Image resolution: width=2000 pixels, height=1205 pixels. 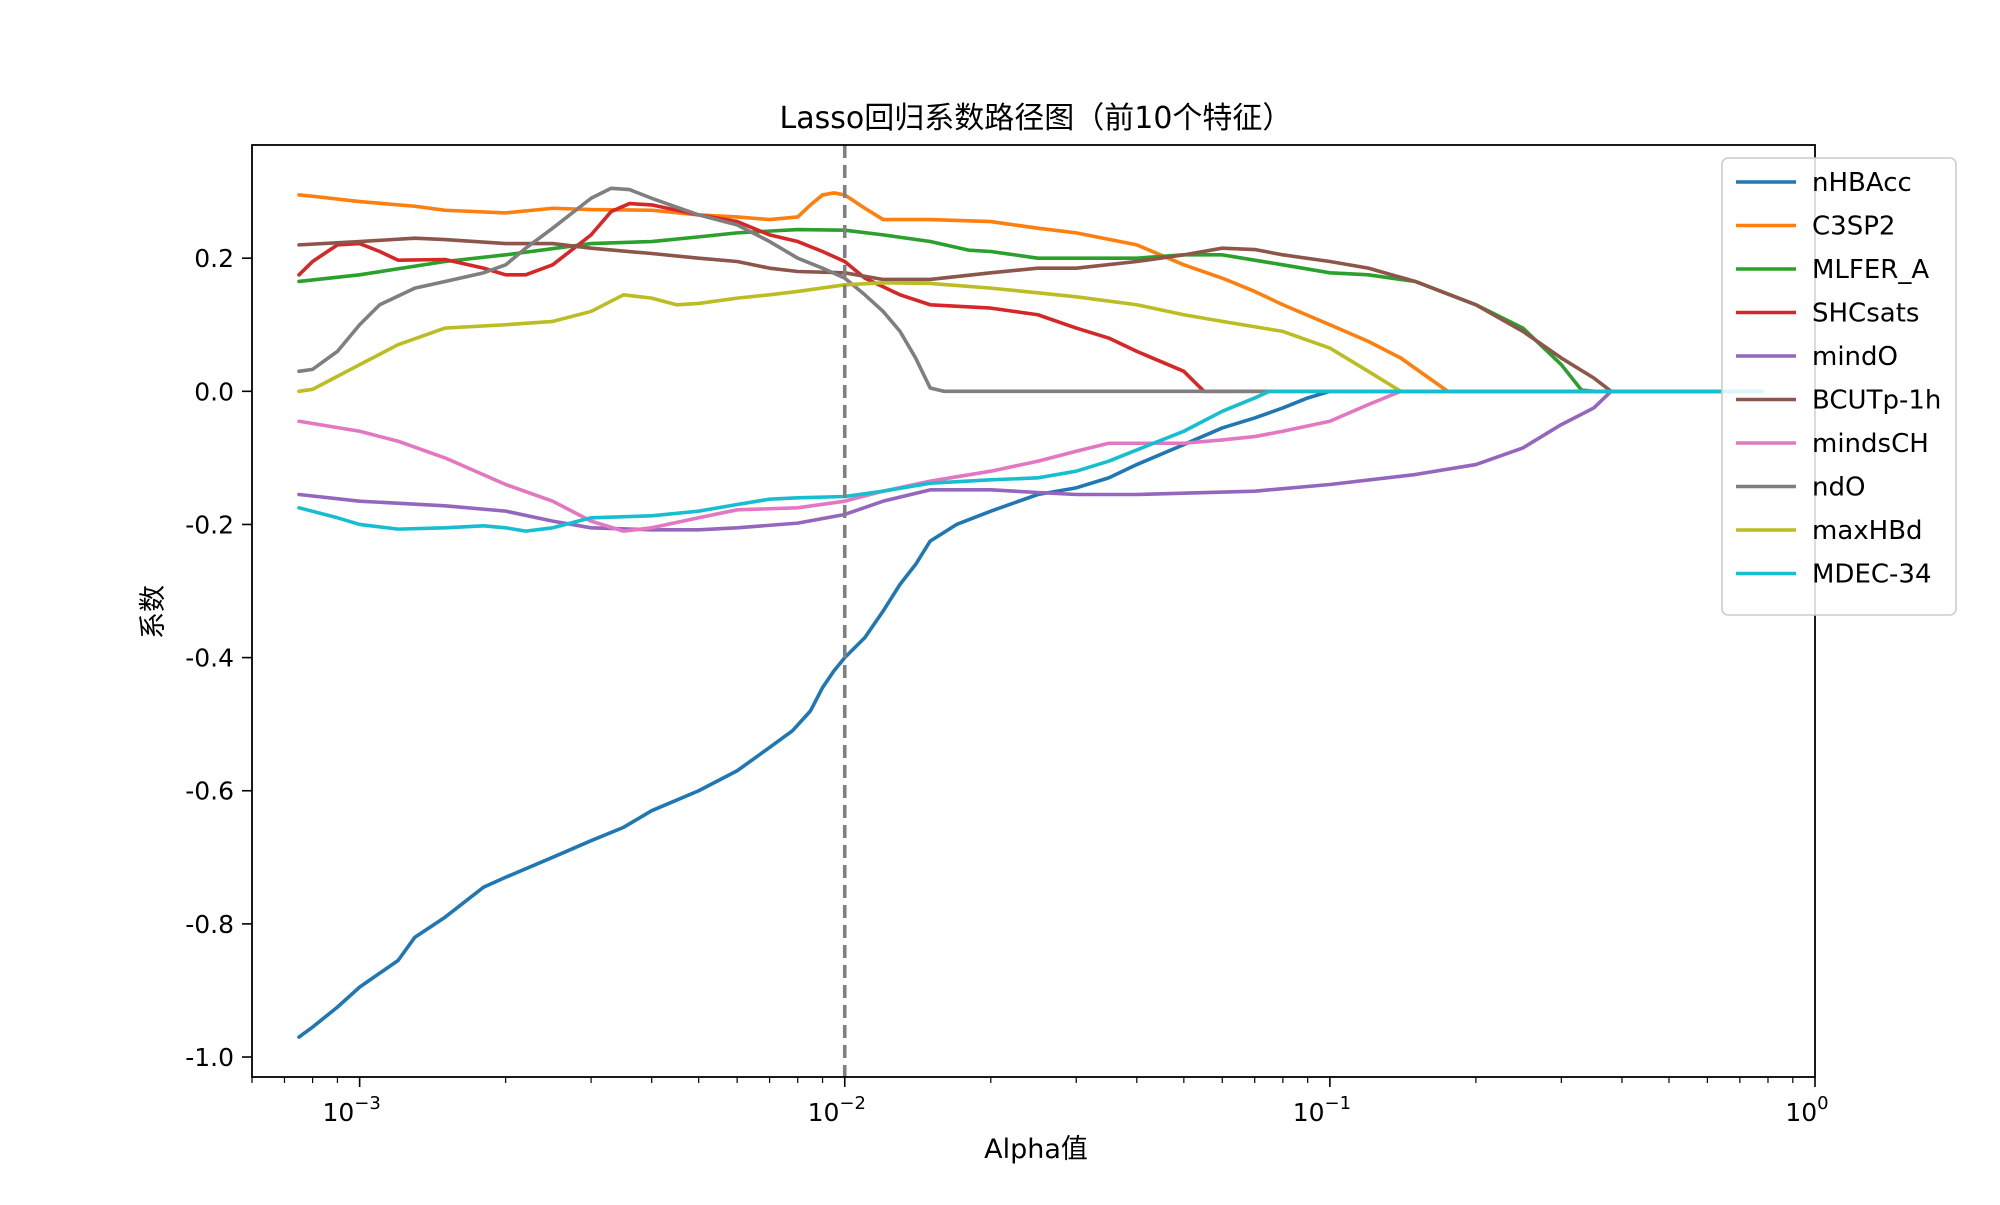 I want to click on legend-label-maxHBd: maxHBd, so click(x=1867, y=531).